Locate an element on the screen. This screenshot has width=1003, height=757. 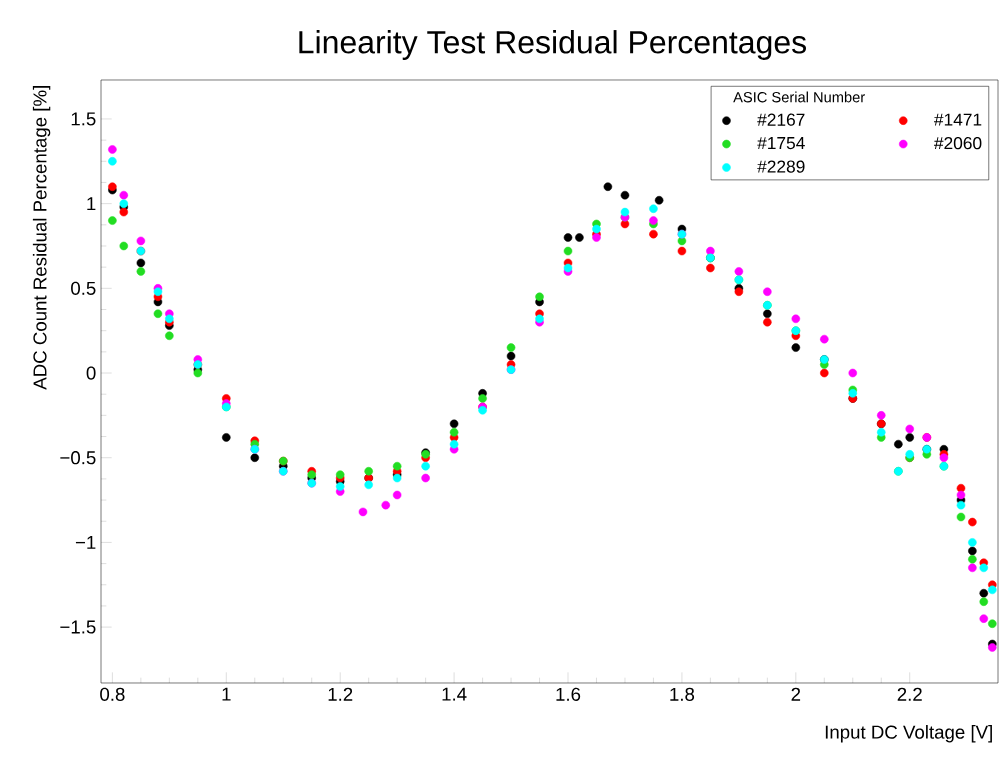
legend-title: ASIC Serial Number is located at coordinates (799, 97).